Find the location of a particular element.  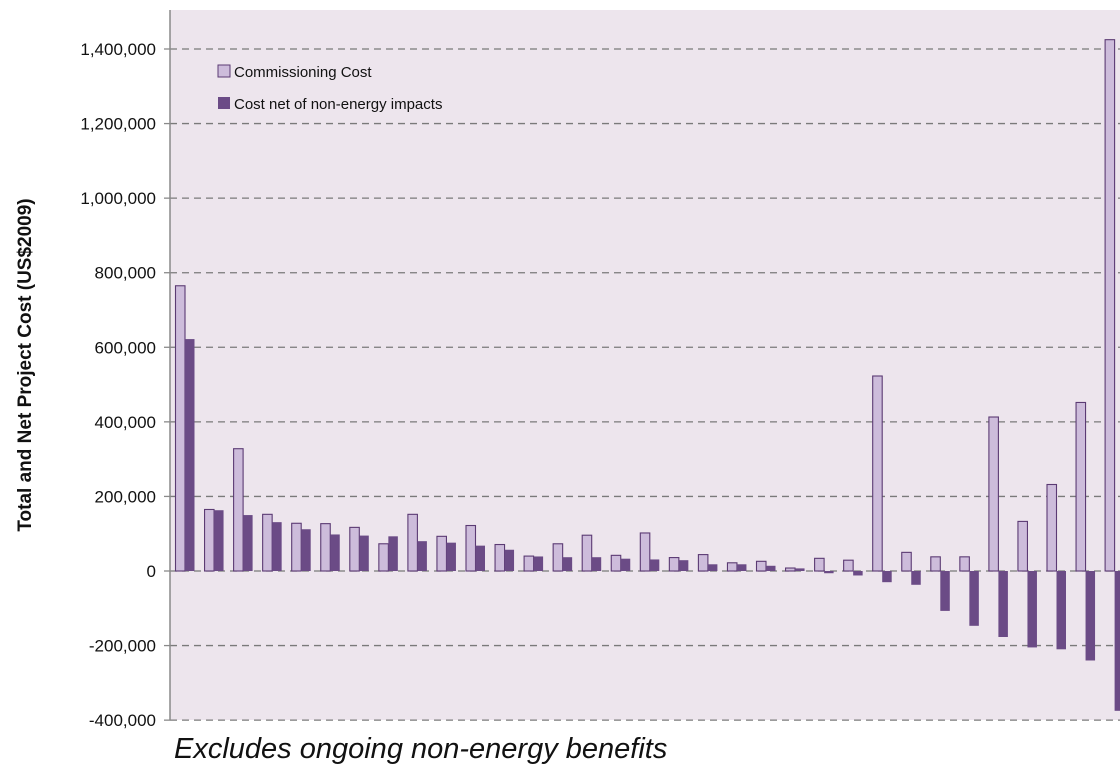

legend-swatch-cost-net is located at coordinates (224, 103).